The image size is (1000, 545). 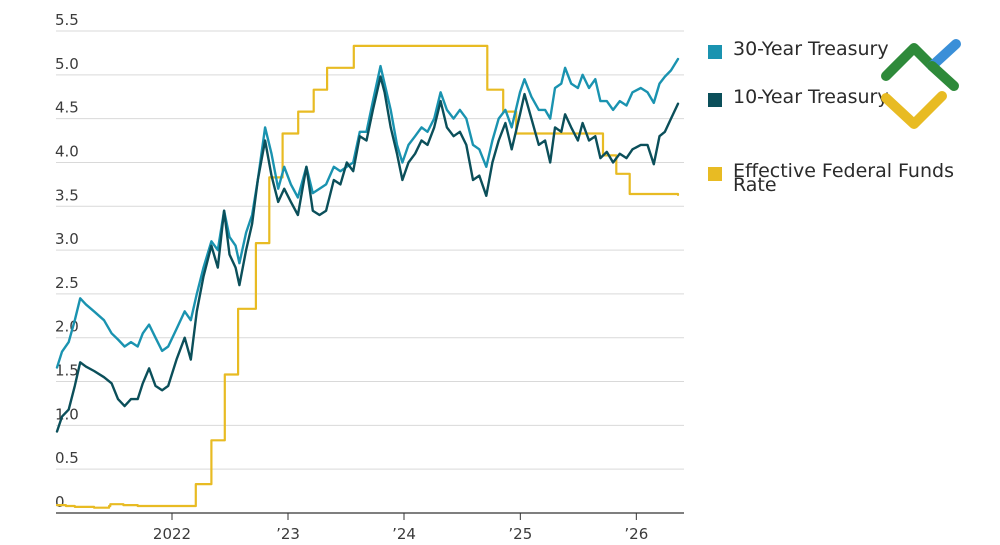 What do you see at coordinates (811, 97) in the screenshot?
I see `legend-label-10-year: 10-Year Treasury` at bounding box center [811, 97].